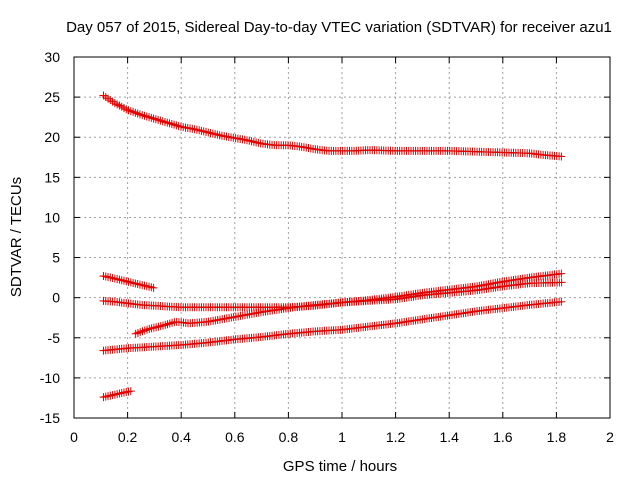 The height and width of the screenshot is (480, 640). I want to click on x-tick-label: 1.2, so click(396, 437).